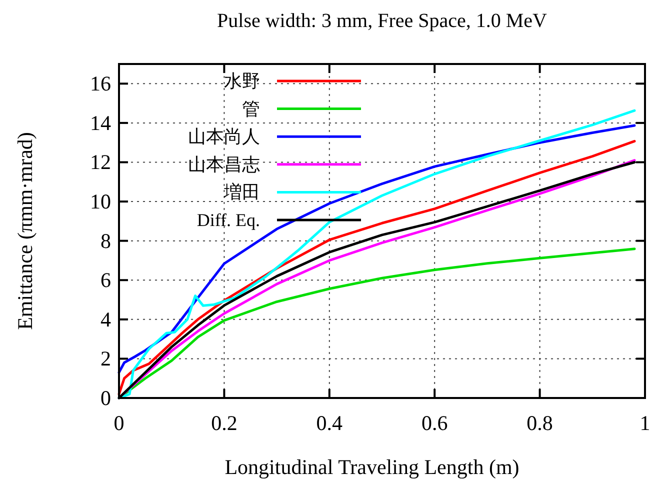 The width and height of the screenshot is (654, 482). I want to click on y-tick-label: 12, so click(100, 162).